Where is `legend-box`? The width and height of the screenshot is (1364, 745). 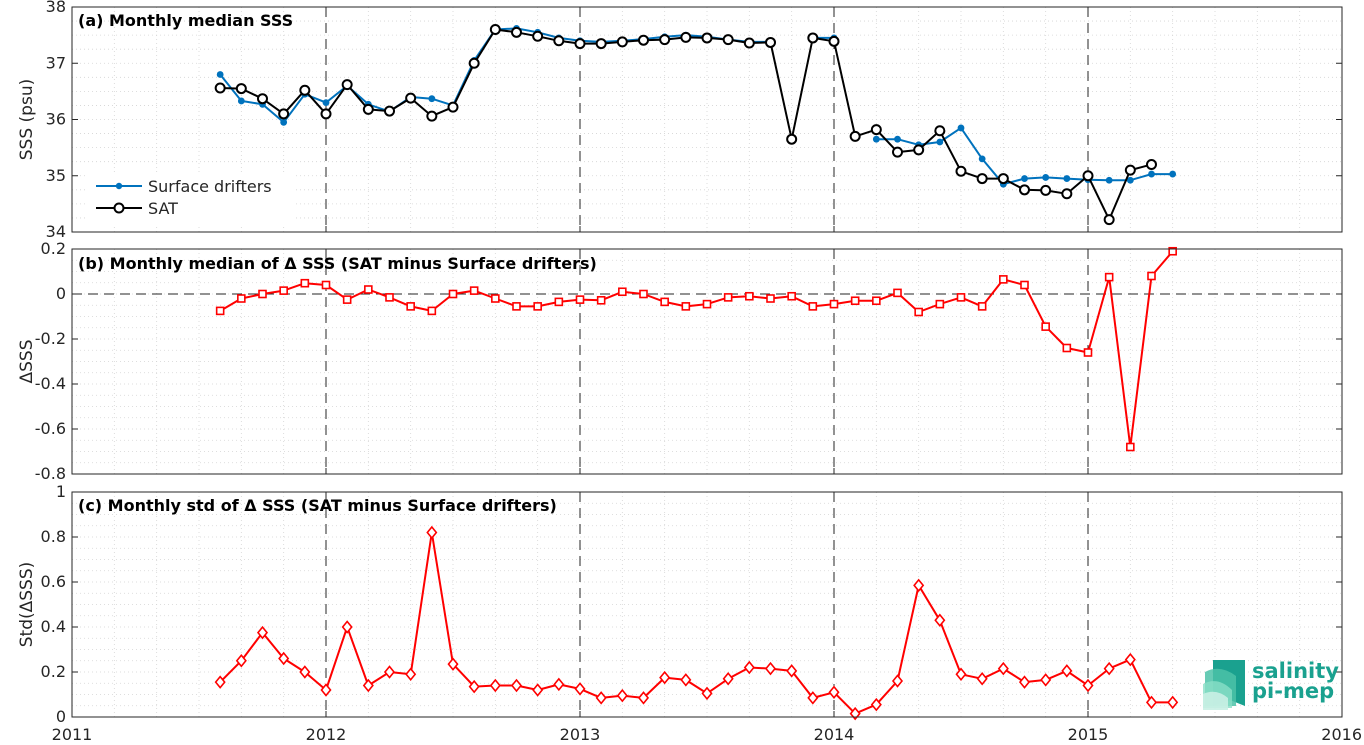 legend-box is located at coordinates (191, 198).